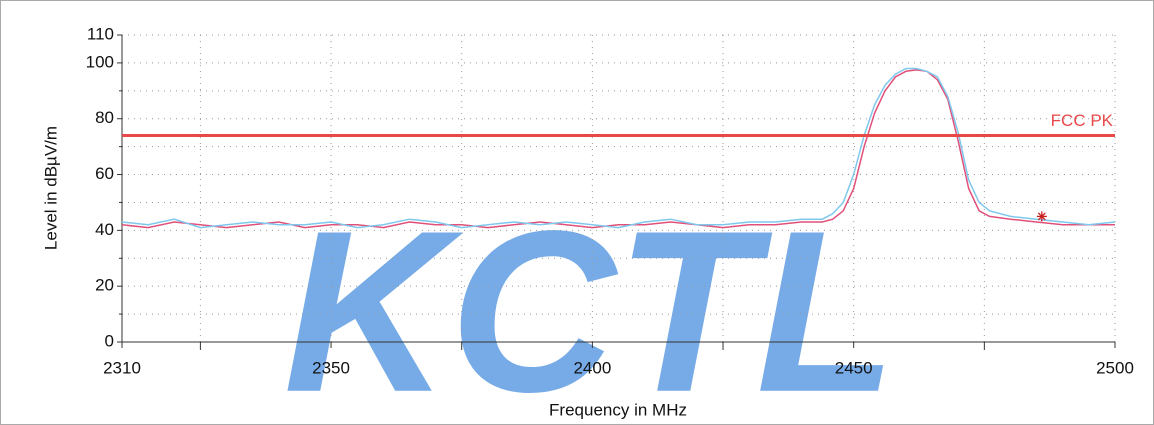 The image size is (1154, 425). What do you see at coordinates (100, 61) in the screenshot?
I see `y-tick-label: 100` at bounding box center [100, 61].